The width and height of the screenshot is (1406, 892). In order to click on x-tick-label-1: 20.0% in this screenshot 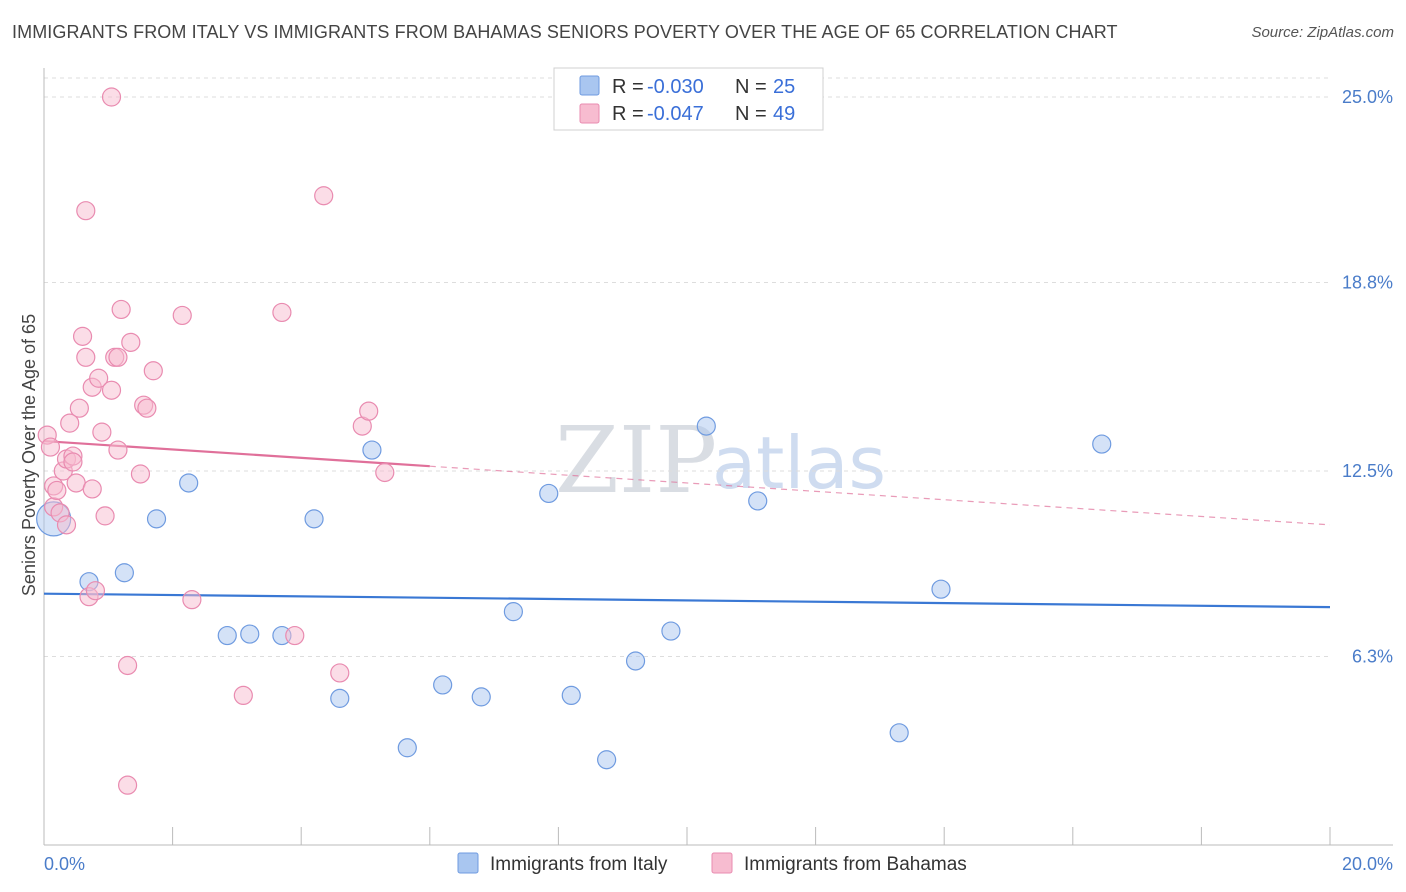, I will do `click(1367, 864)`.